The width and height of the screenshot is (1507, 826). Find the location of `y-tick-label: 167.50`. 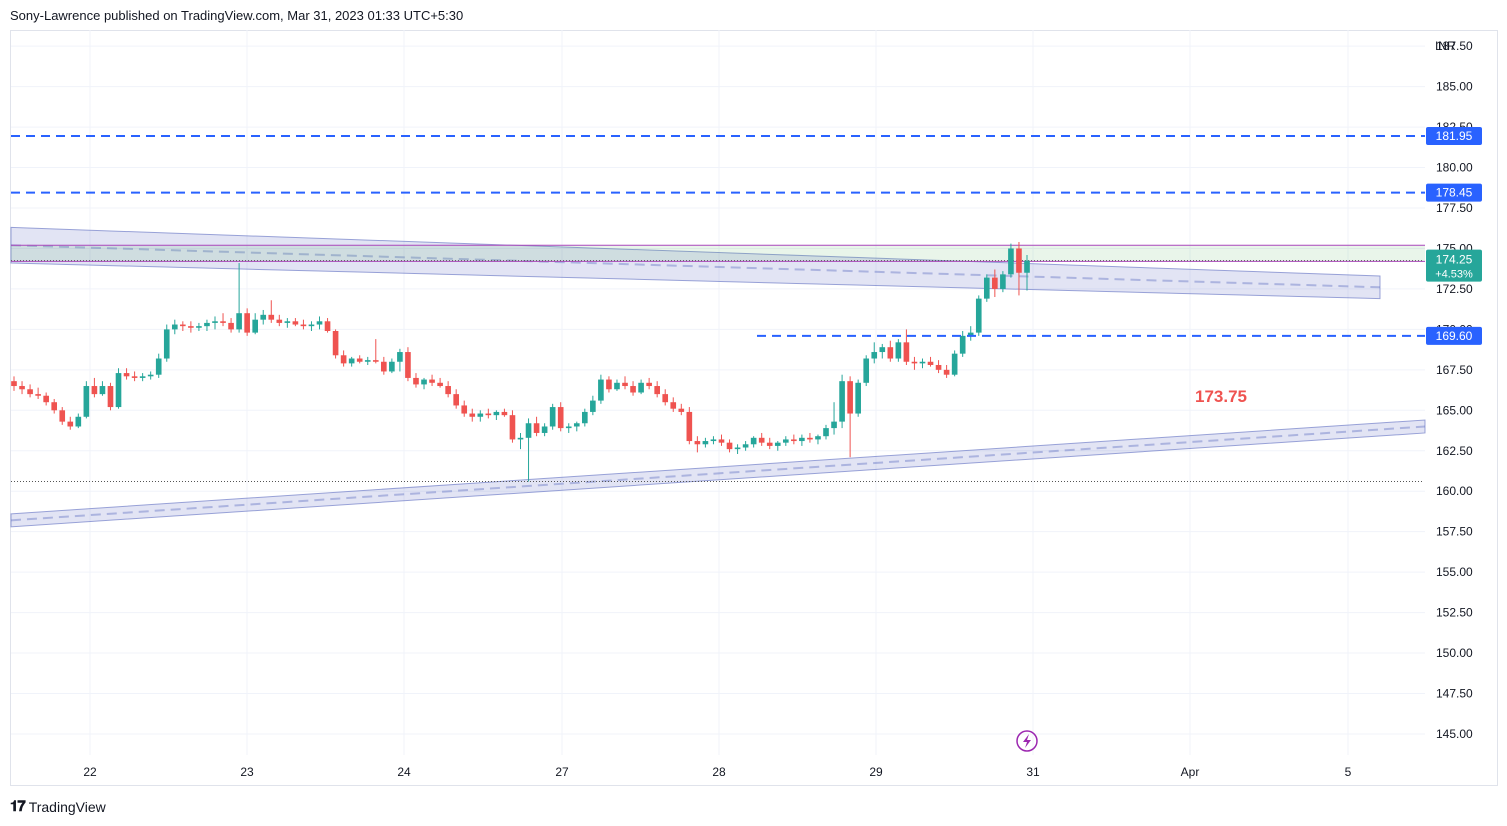

y-tick-label: 167.50 is located at coordinates (1454, 370).